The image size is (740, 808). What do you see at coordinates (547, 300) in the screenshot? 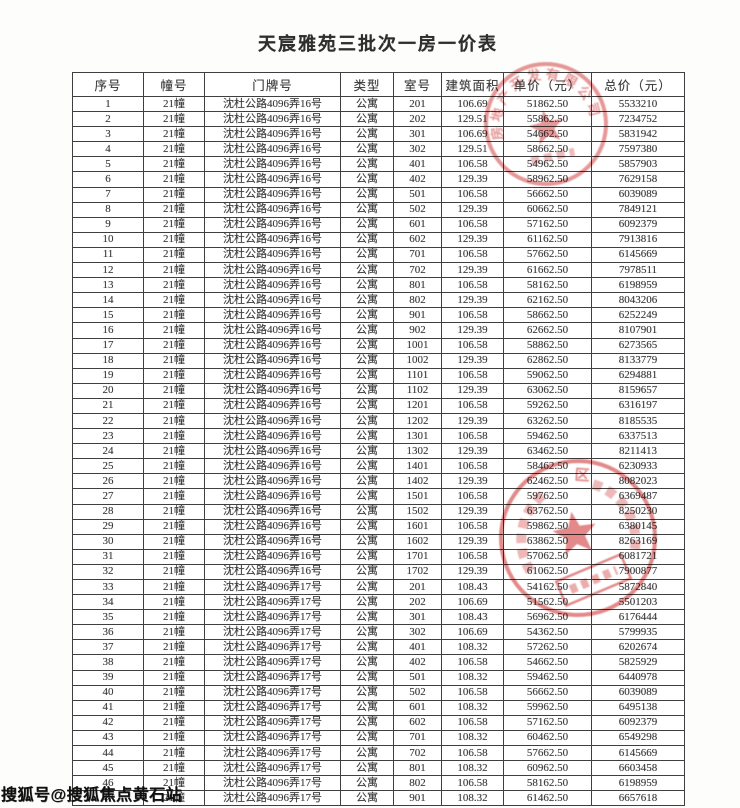
I see `cell: 62162.50` at bounding box center [547, 300].